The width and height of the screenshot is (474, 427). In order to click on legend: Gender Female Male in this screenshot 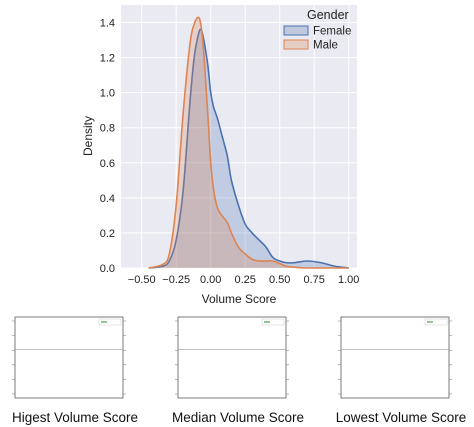, I will do `click(317, 30)`.